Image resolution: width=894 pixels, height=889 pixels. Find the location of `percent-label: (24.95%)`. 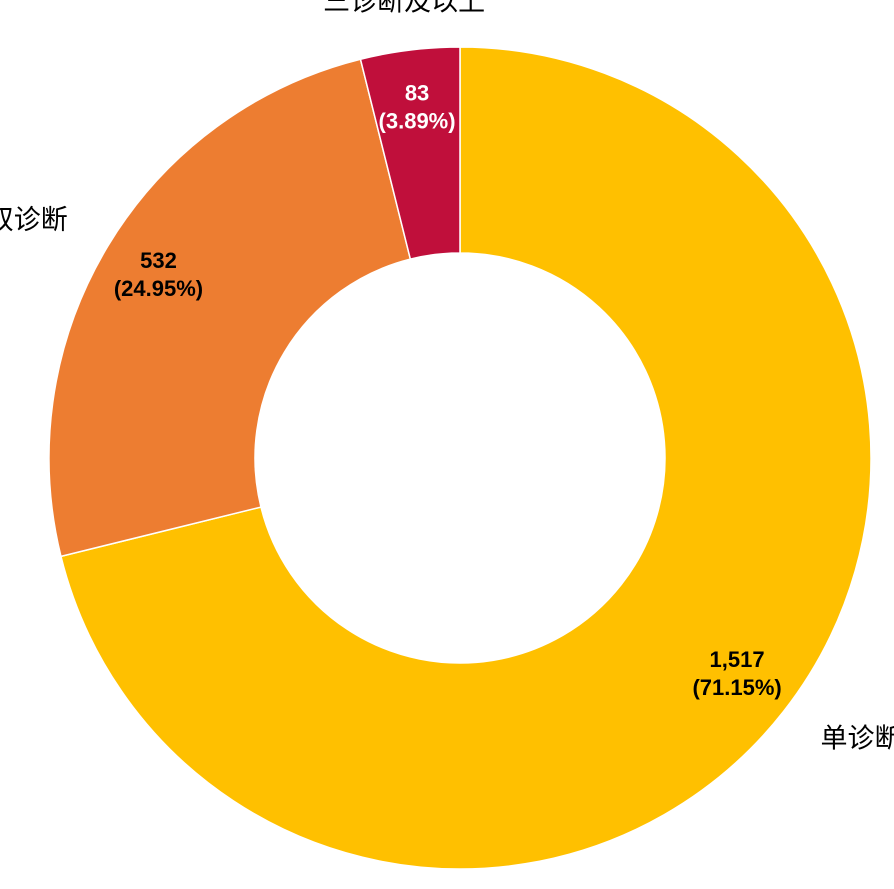

percent-label: (24.95%) is located at coordinates (158, 288).